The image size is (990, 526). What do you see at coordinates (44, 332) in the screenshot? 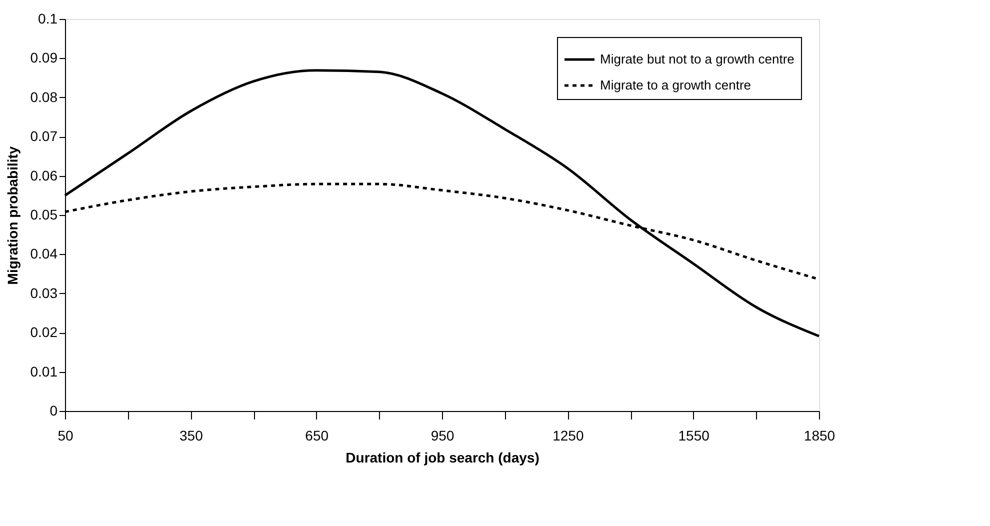
I see `y-tick-label: 0.02` at bounding box center [44, 332].